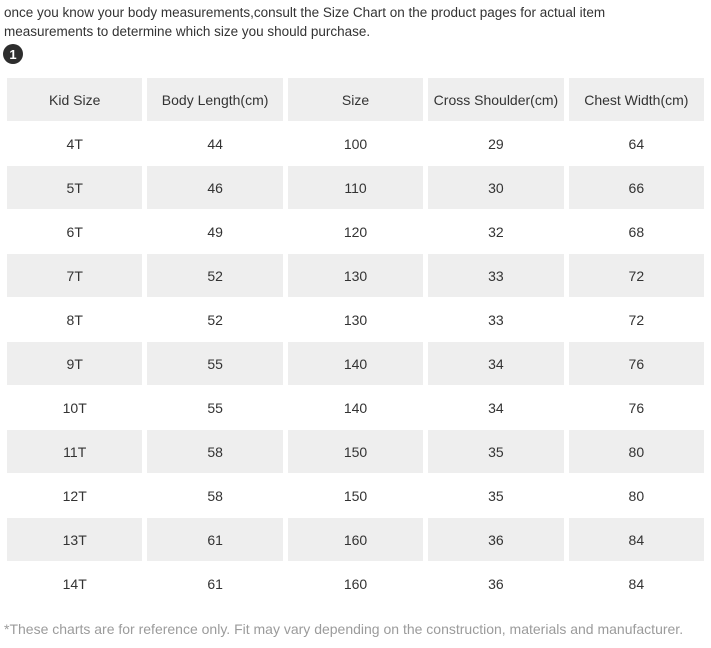 This screenshot has height=648, width=711. I want to click on table-cell: 10T, so click(75, 407).